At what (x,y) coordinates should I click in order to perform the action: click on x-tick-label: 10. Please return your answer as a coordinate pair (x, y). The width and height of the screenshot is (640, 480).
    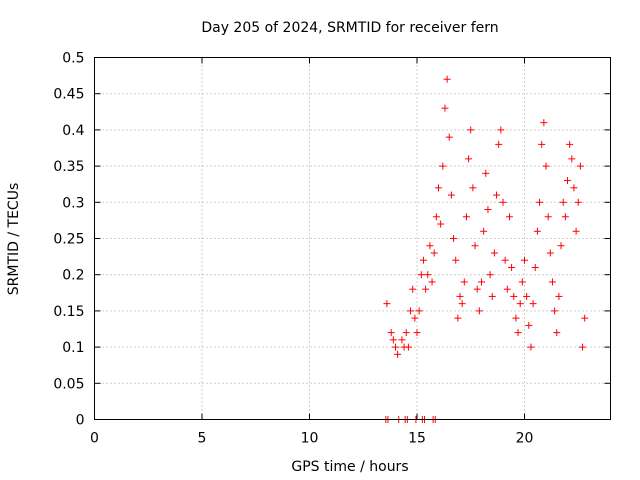
    Looking at the image, I should click on (310, 439).